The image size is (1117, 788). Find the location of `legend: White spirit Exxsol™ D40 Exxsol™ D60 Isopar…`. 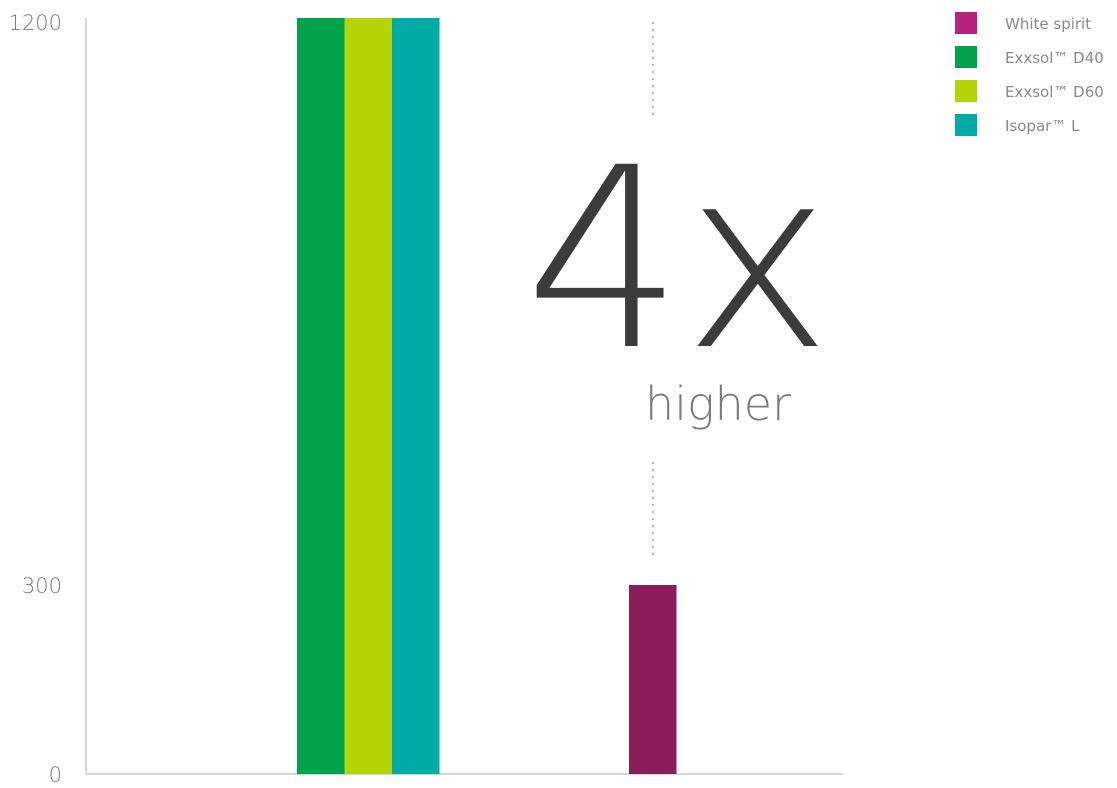

legend: White spirit Exxsol™ D40 Exxsol™ D60 Isopar… is located at coordinates (1029, 74).